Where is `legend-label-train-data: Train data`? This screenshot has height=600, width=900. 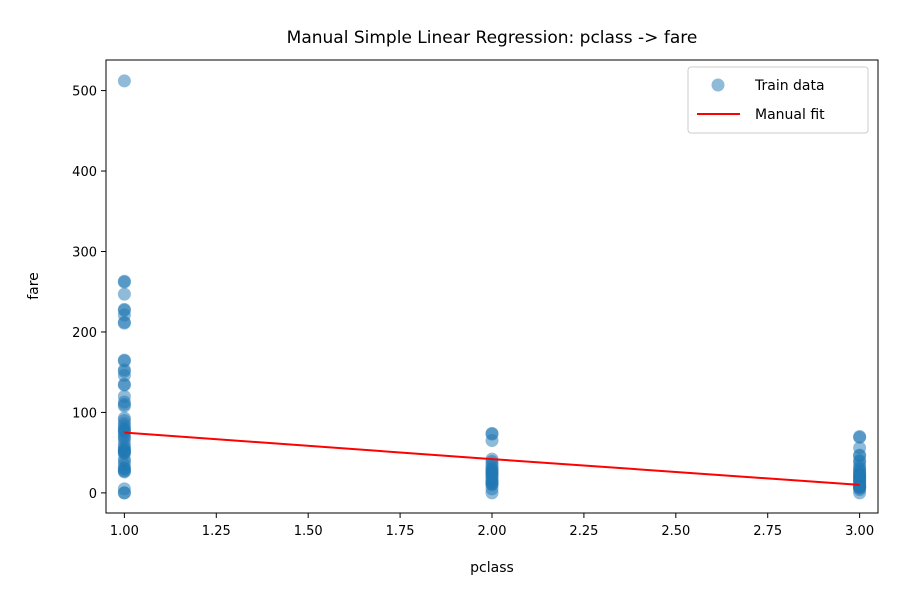
legend-label-train-data: Train data is located at coordinates (789, 86).